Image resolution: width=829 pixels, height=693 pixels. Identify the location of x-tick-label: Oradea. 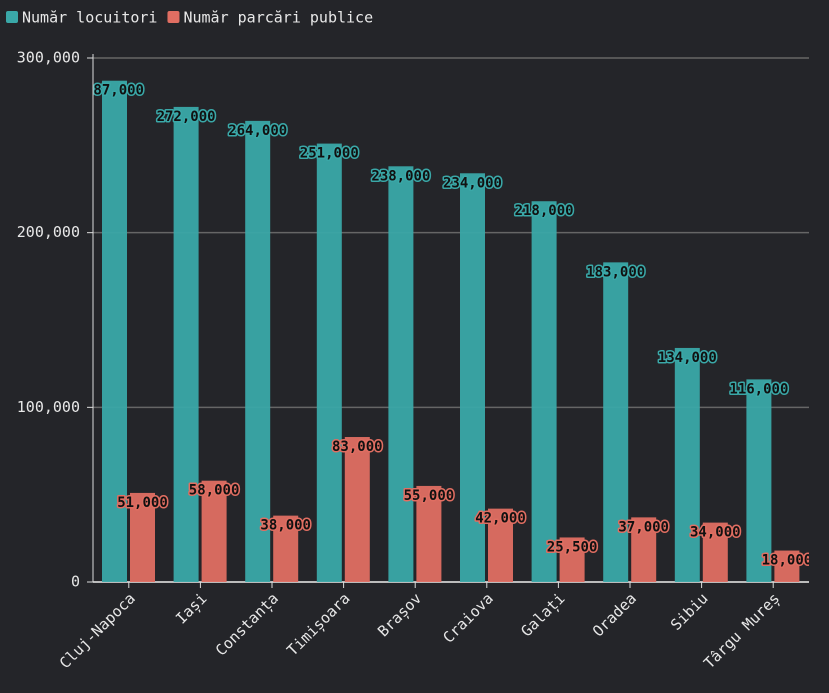
(614, 614).